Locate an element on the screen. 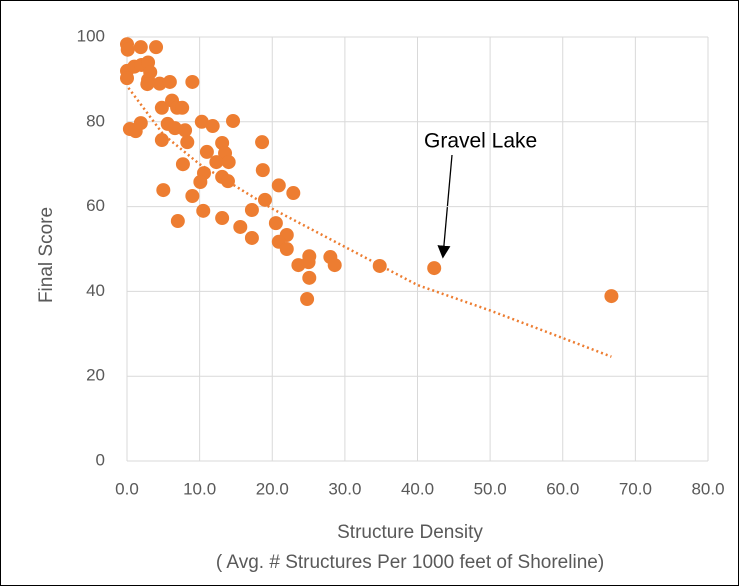  x-tick-label: 70.0 is located at coordinates (635, 488).